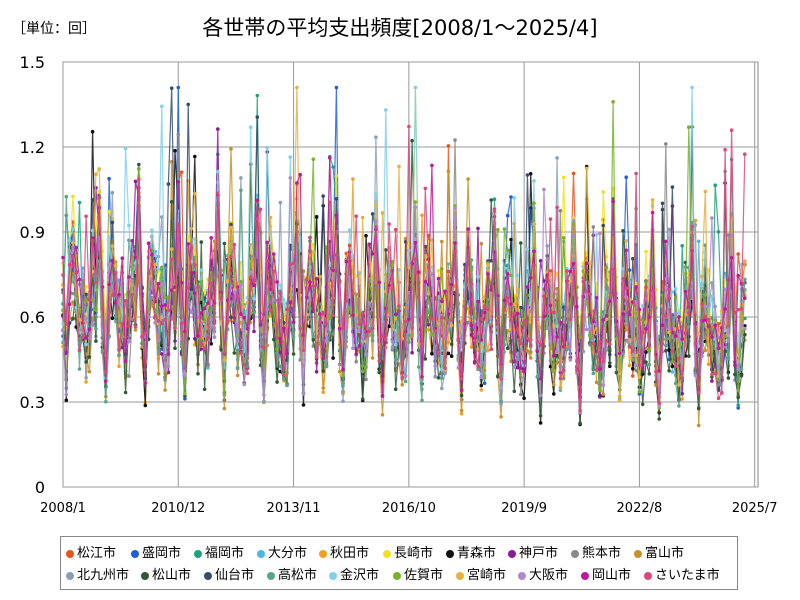 The height and width of the screenshot is (600, 800). Describe the element at coordinates (612, 575) in the screenshot. I see `legend-label: 岡山市` at that location.